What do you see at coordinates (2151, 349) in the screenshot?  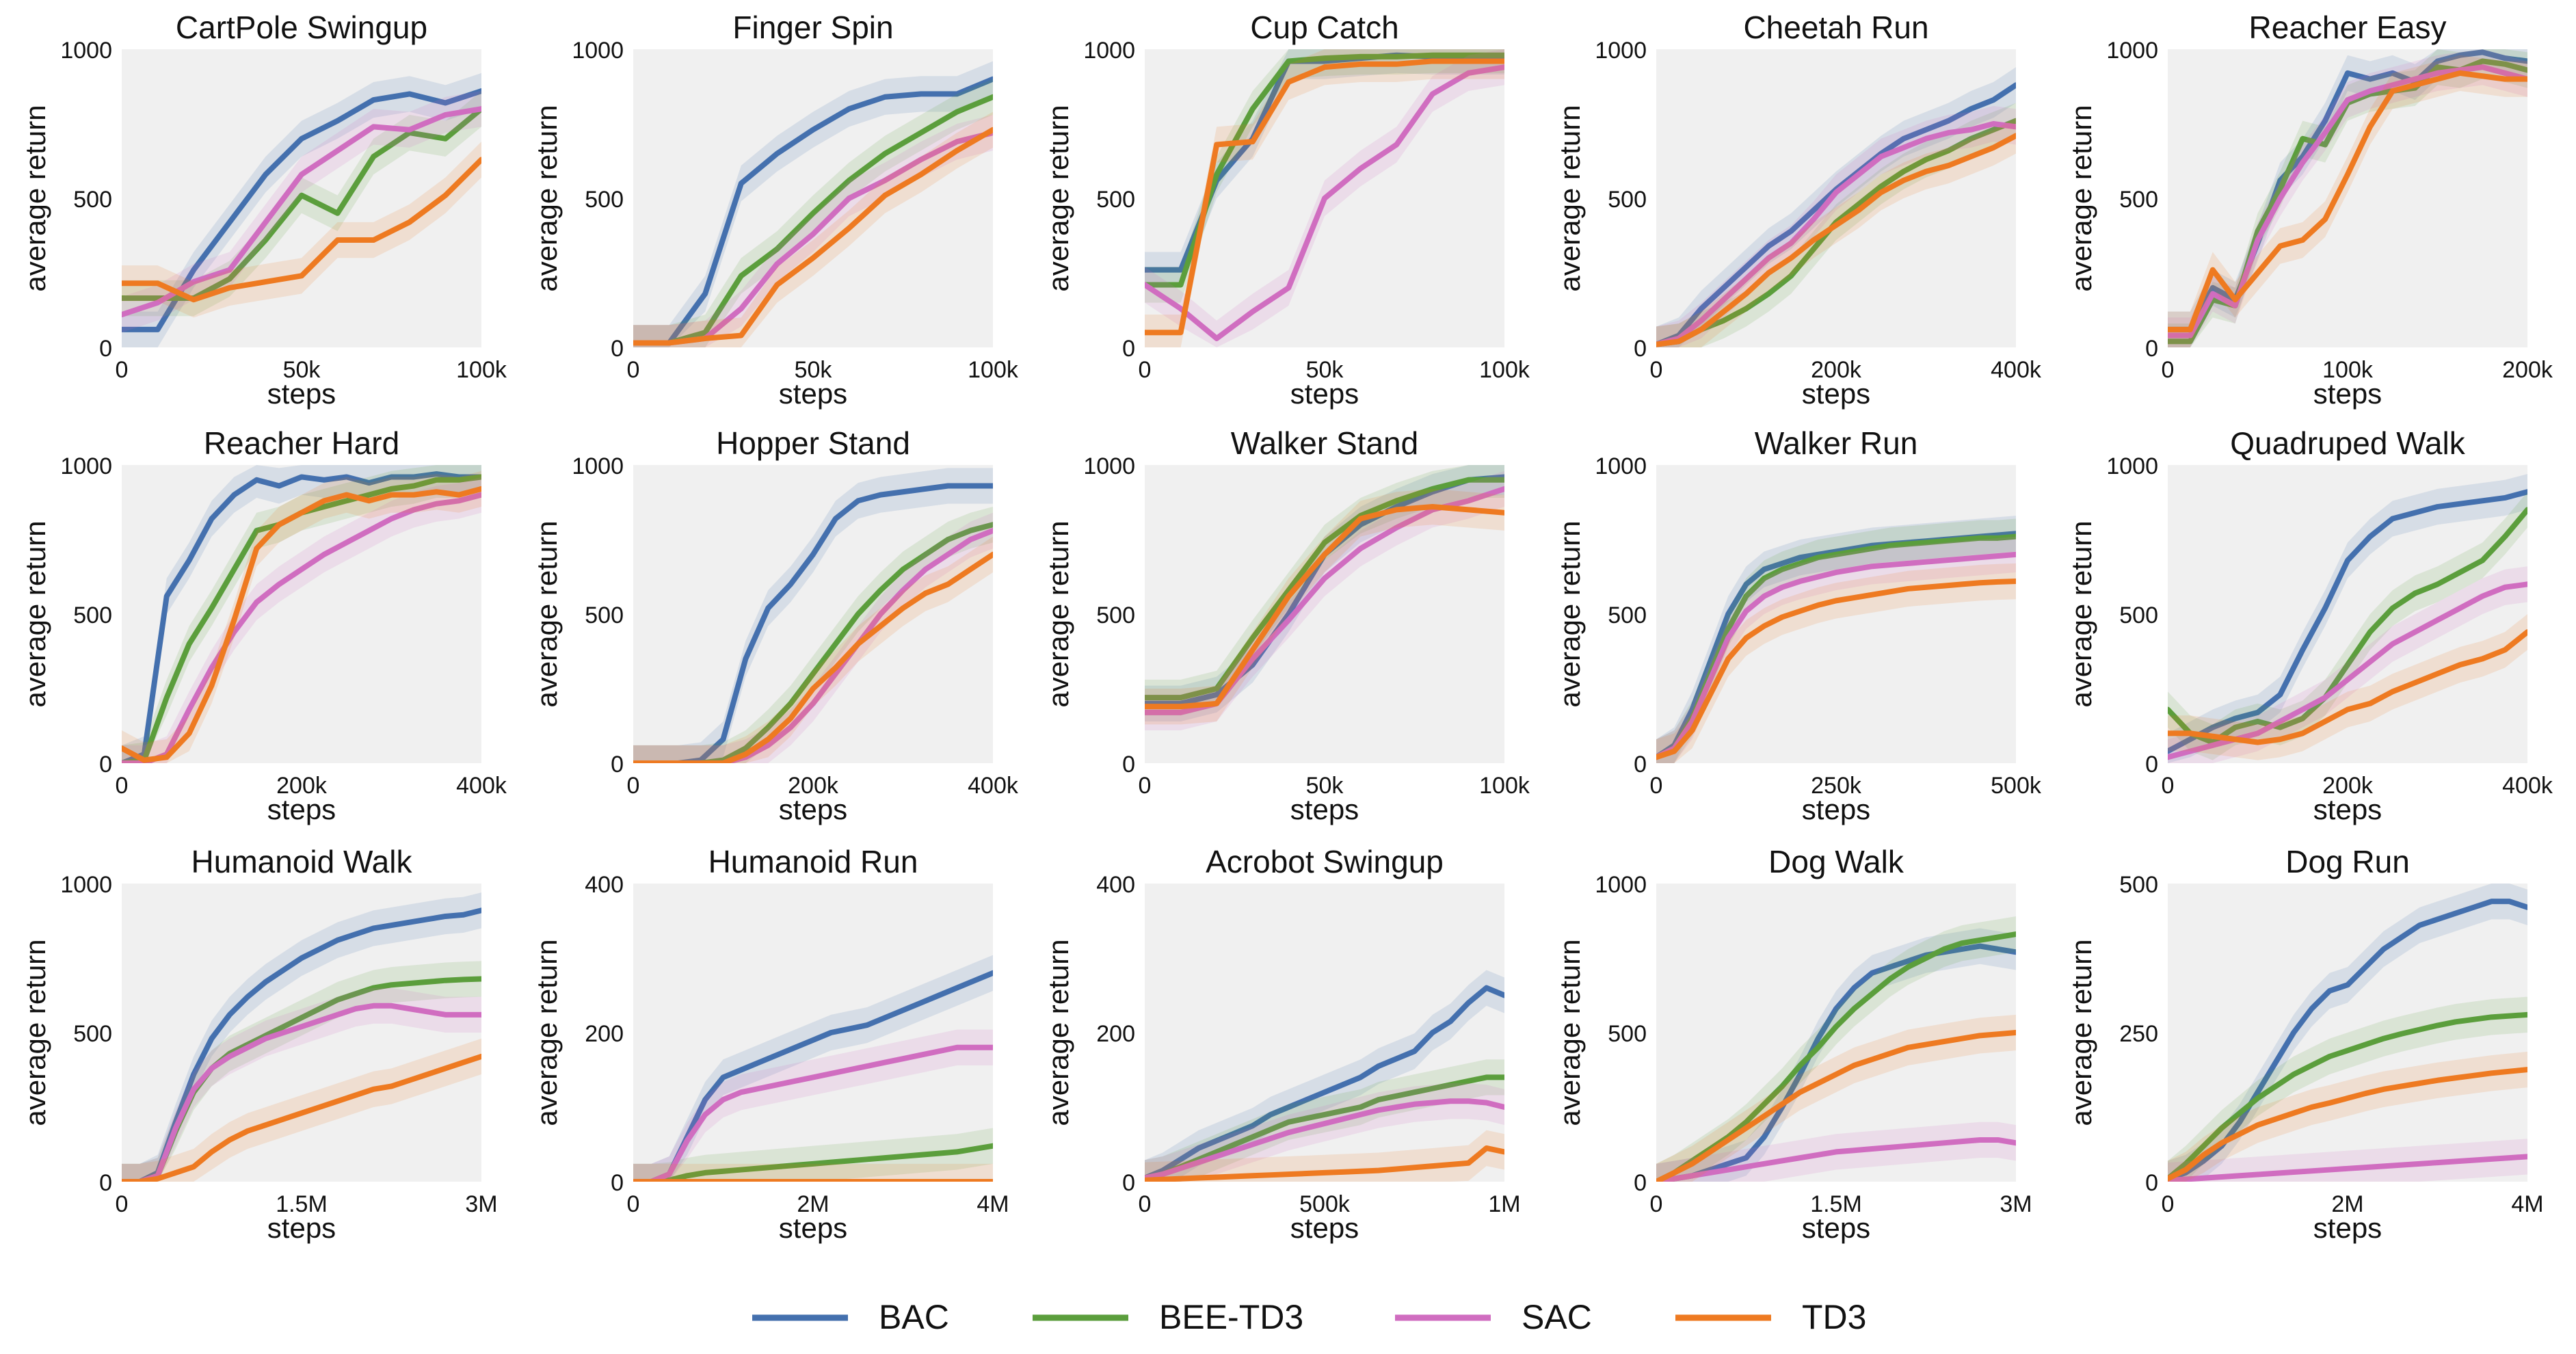 I see `y-tick-label: 0` at bounding box center [2151, 349].